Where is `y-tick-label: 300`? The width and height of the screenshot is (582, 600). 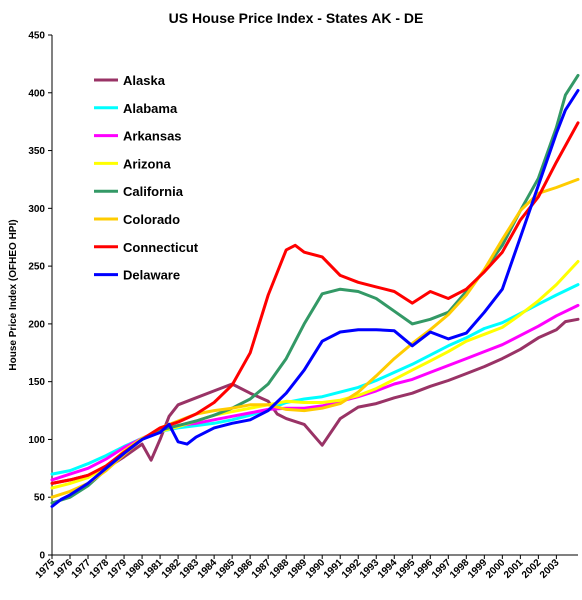
y-tick-label: 300 is located at coordinates (36, 209).